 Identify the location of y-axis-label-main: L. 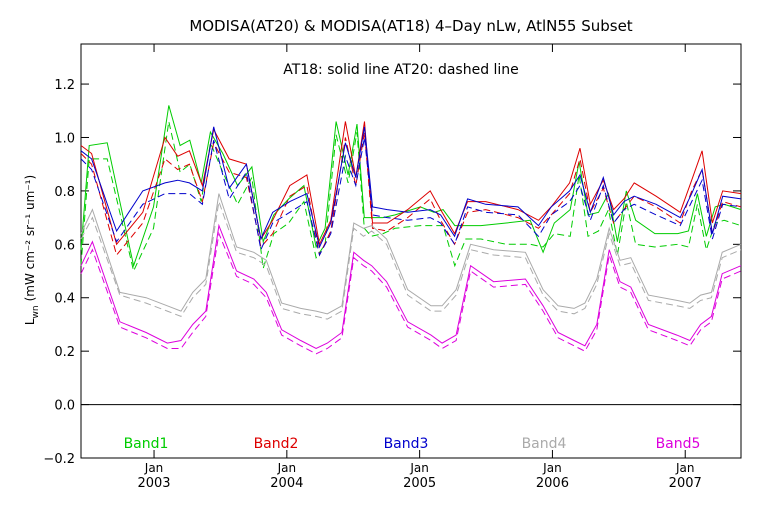
(30, 321).